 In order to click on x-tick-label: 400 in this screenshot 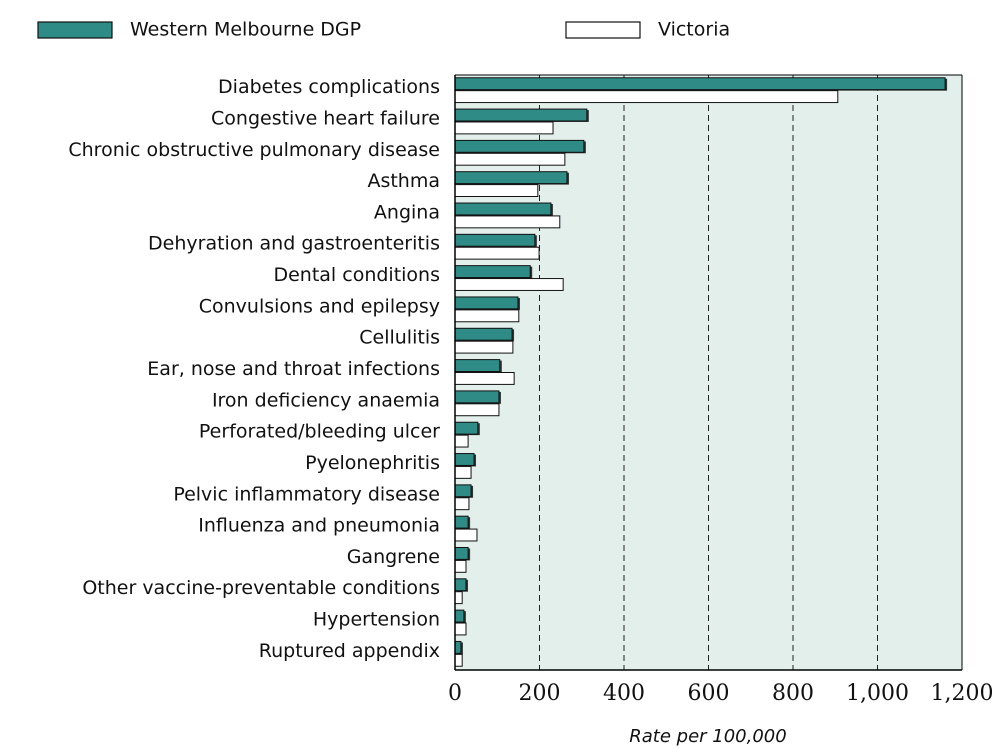, I will do `click(624, 693)`.